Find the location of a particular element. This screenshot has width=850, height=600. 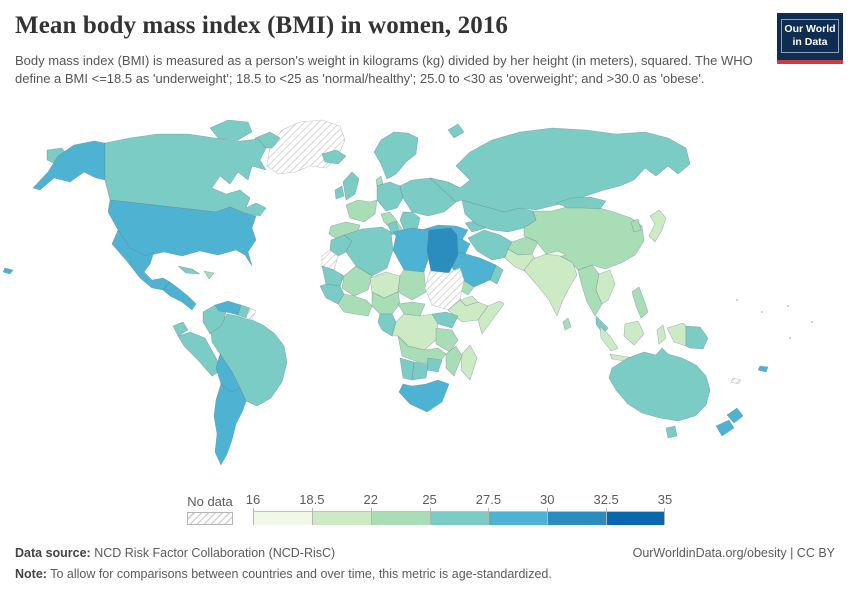

country-sri-lanka is located at coordinates (567, 324).